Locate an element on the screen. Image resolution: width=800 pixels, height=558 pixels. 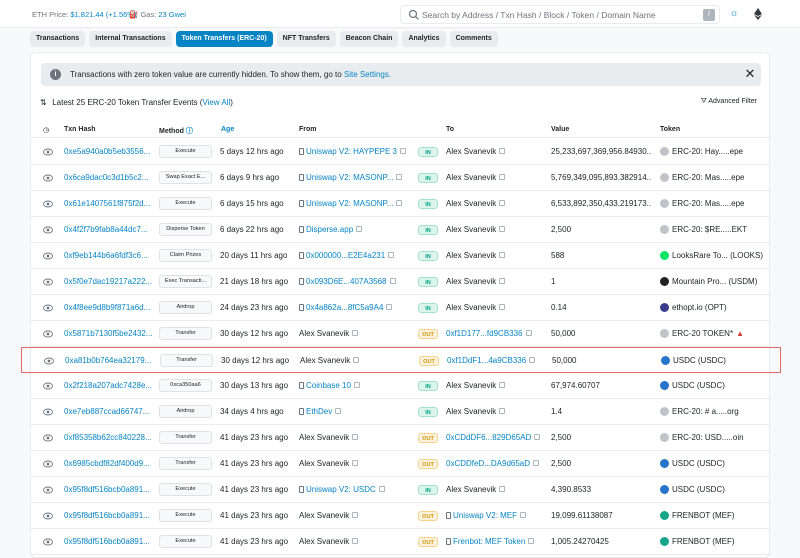
from-address: Uniswap V2: USDC is located at coordinates (354, 489).